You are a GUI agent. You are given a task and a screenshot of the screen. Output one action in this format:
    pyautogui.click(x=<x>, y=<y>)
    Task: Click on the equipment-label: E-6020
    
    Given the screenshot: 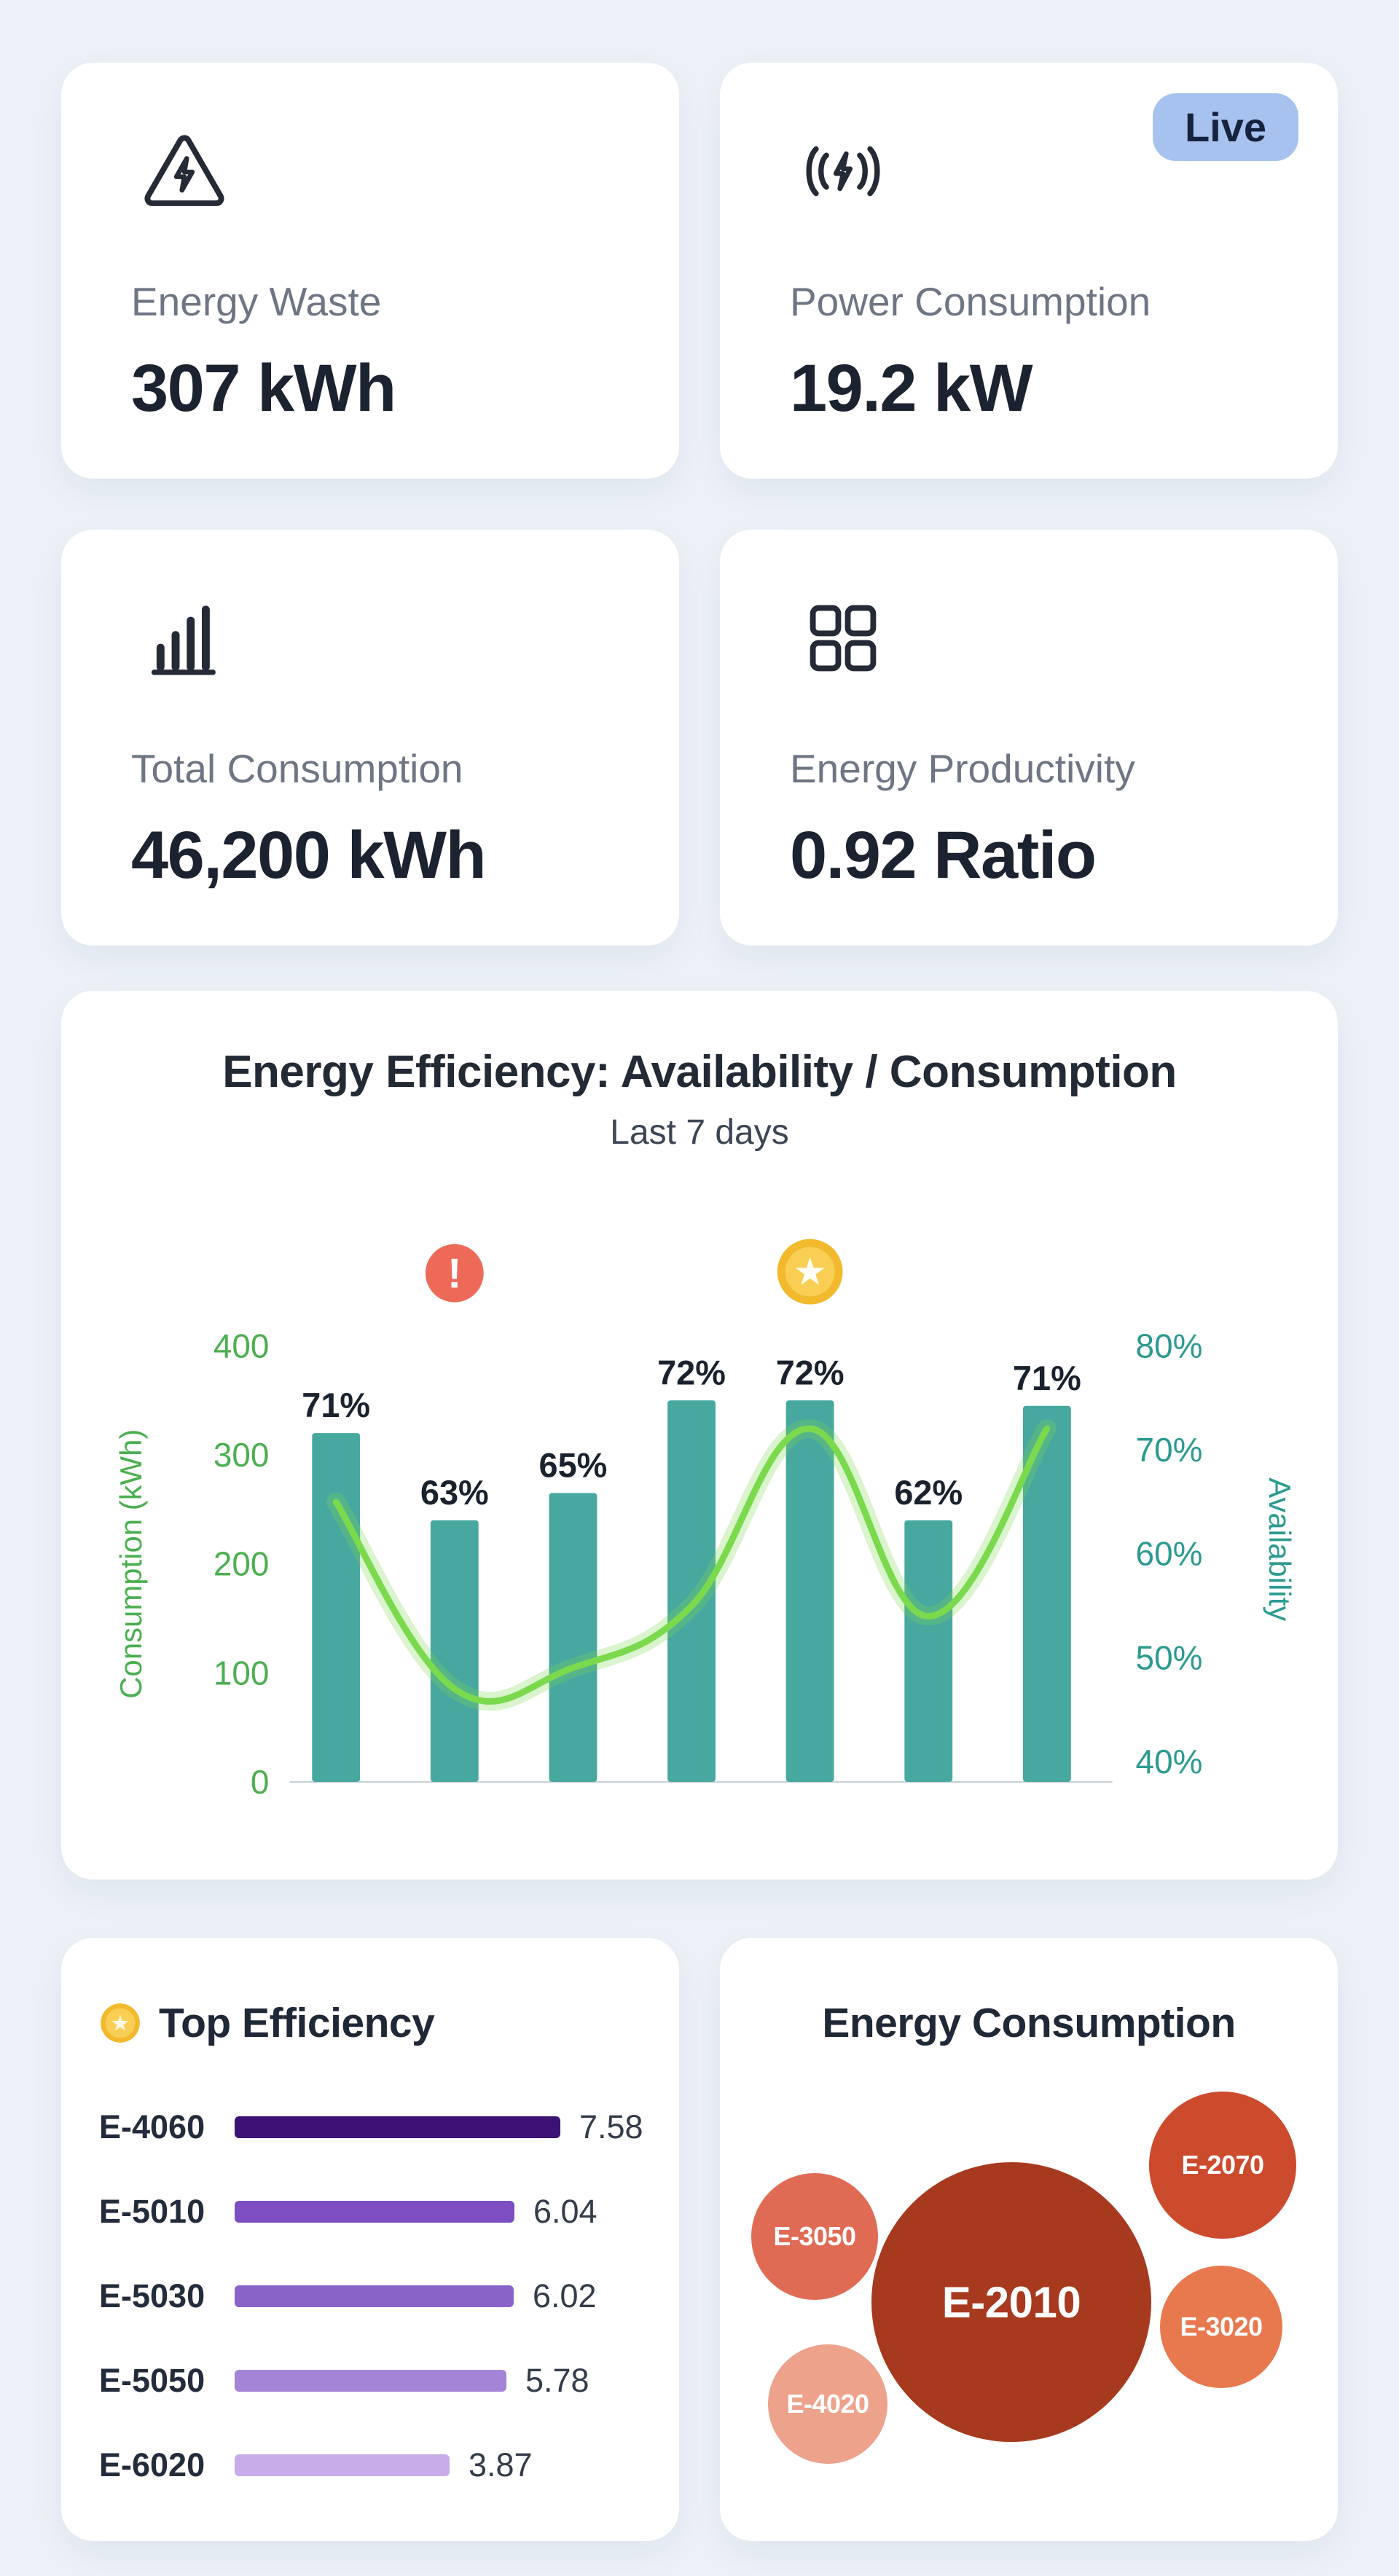 What is the action you would take?
    pyautogui.click(x=152, y=2464)
    